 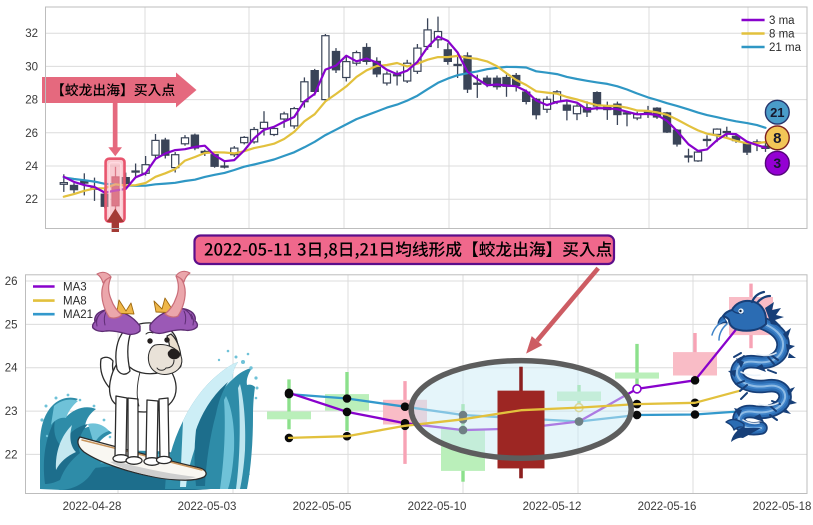 I want to click on svg-text: 2022-05-10, so click(x=437, y=507).